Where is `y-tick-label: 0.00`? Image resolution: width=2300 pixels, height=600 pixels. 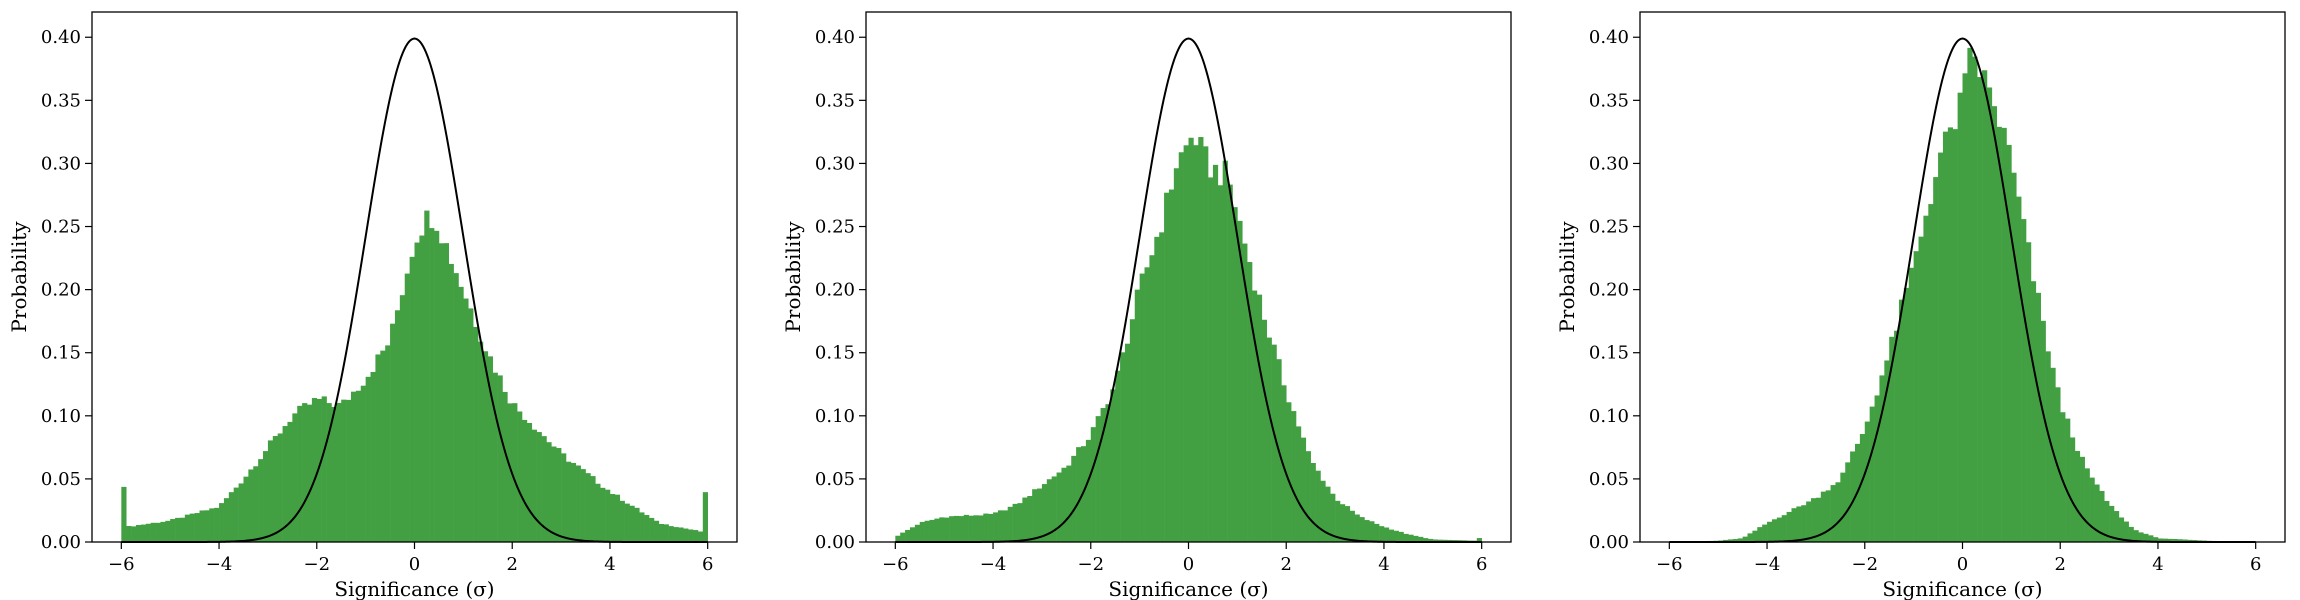
y-tick-label: 0.00 is located at coordinates (835, 542).